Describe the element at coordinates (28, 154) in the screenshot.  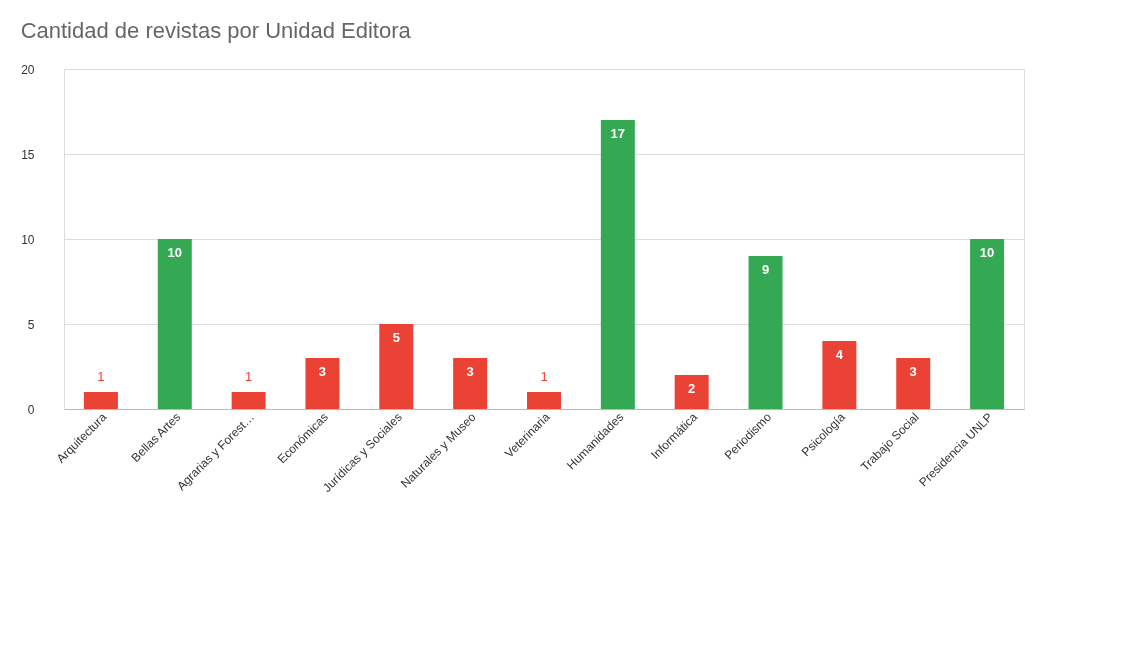
I see `y-tick-label: 15` at that location.